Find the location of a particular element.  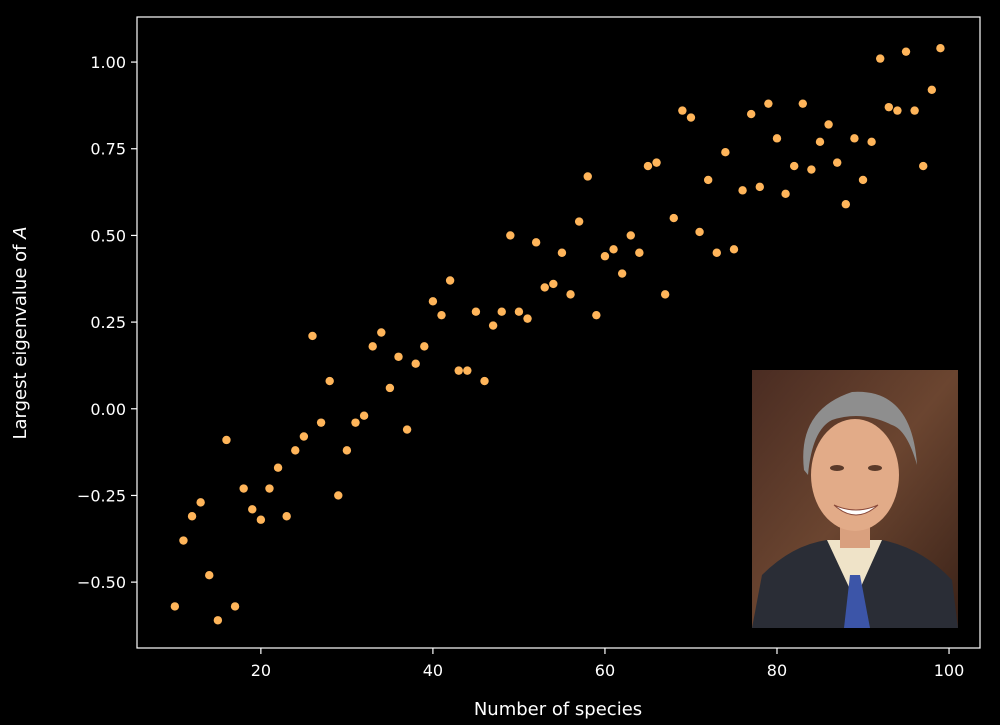

y-tick-label: 1.00 is located at coordinates (108, 62).